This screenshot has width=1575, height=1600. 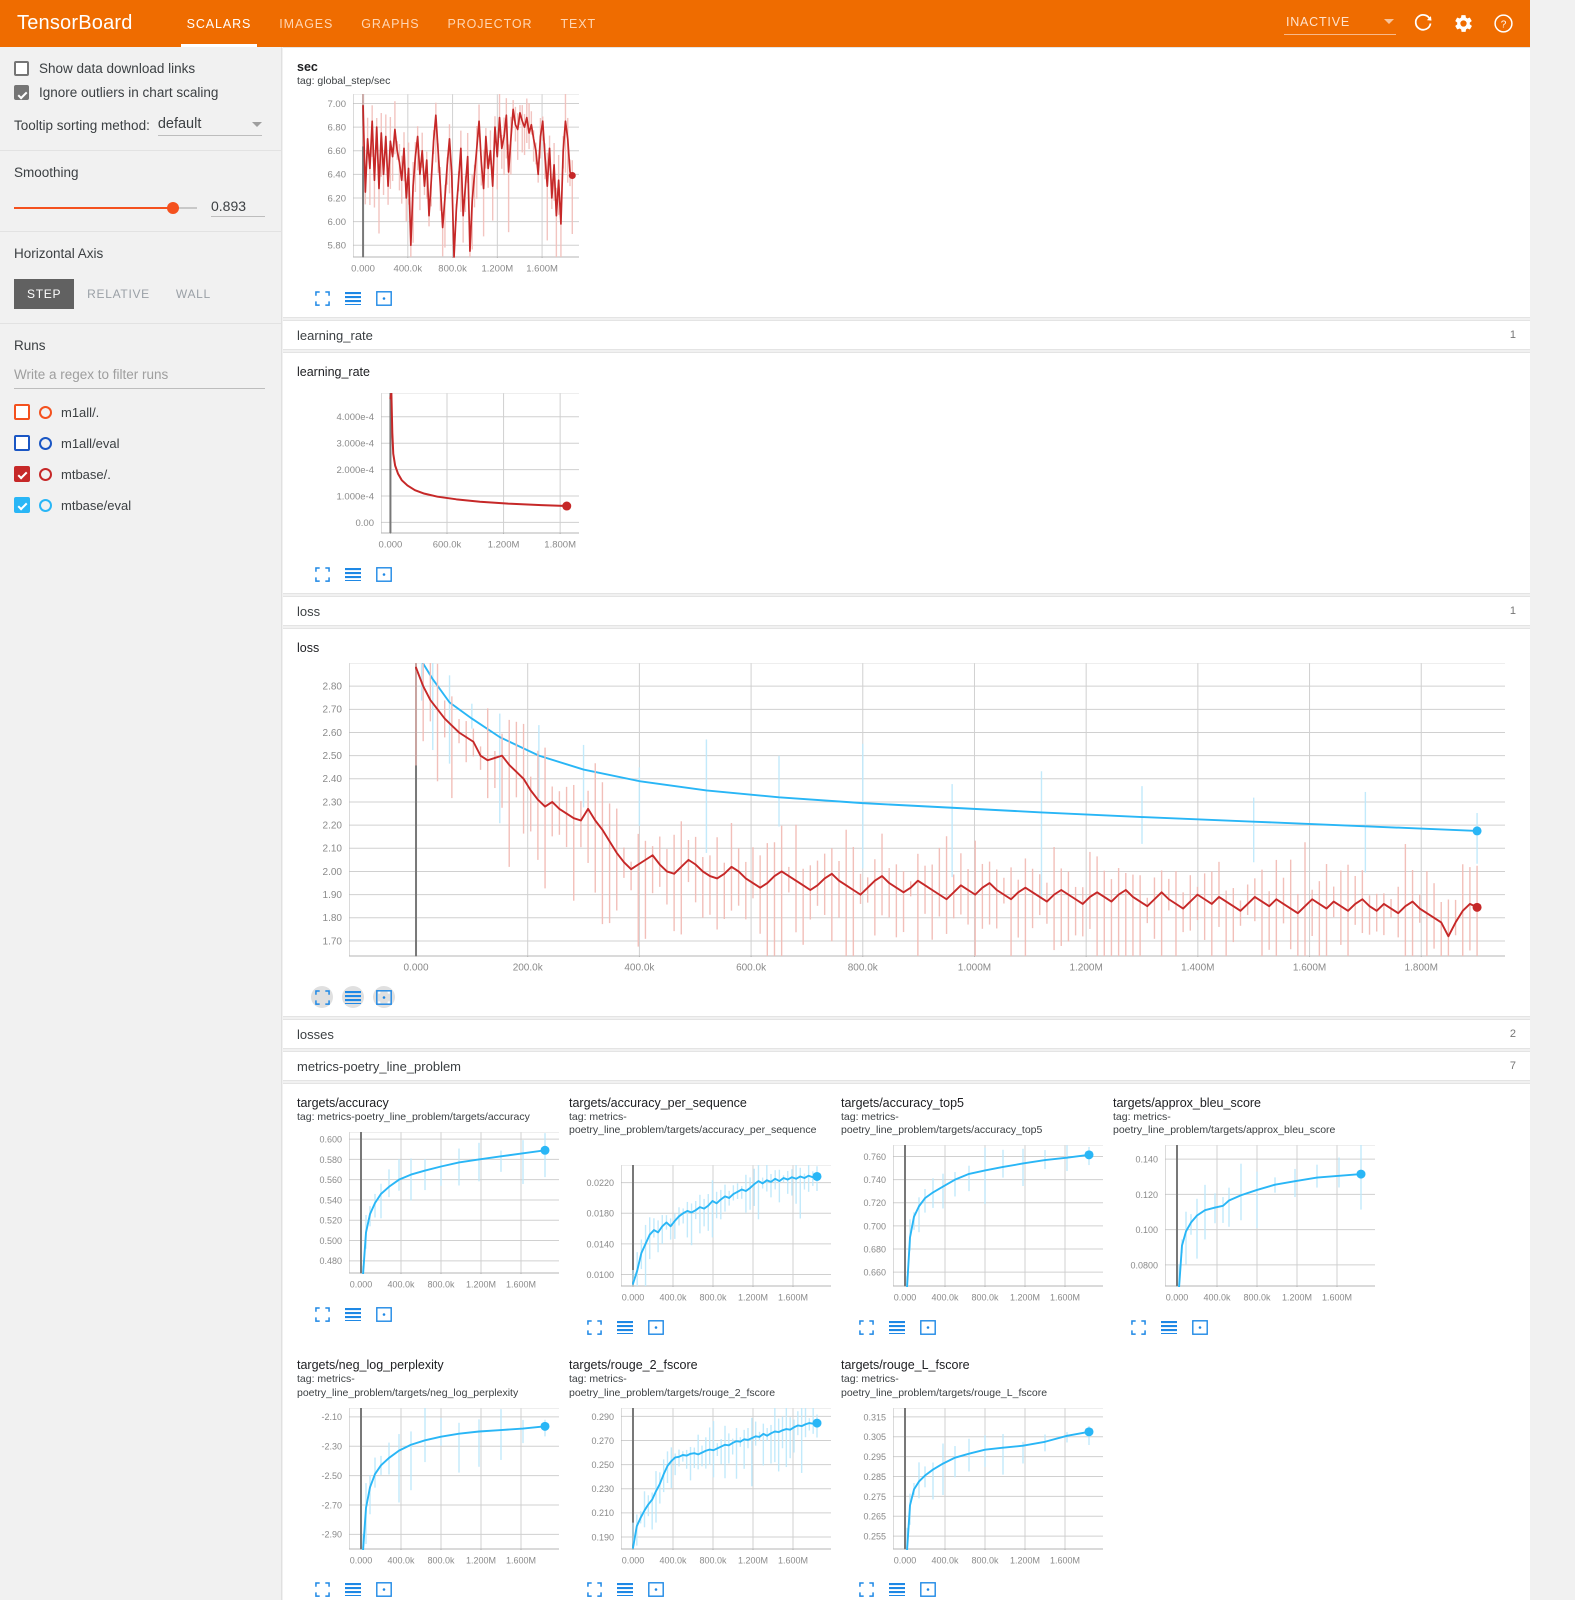 I want to click on section-name: losses, so click(x=315, y=1034).